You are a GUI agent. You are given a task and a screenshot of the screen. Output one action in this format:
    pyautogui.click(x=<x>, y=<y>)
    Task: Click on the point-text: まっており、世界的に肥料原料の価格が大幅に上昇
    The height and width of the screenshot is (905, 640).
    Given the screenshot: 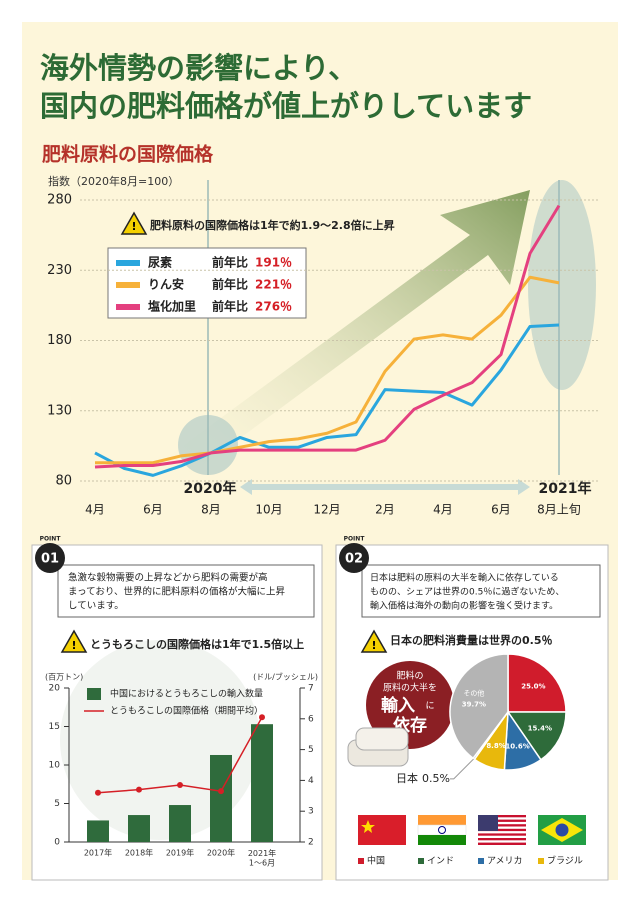 What is the action you would take?
    pyautogui.click(x=176, y=592)
    